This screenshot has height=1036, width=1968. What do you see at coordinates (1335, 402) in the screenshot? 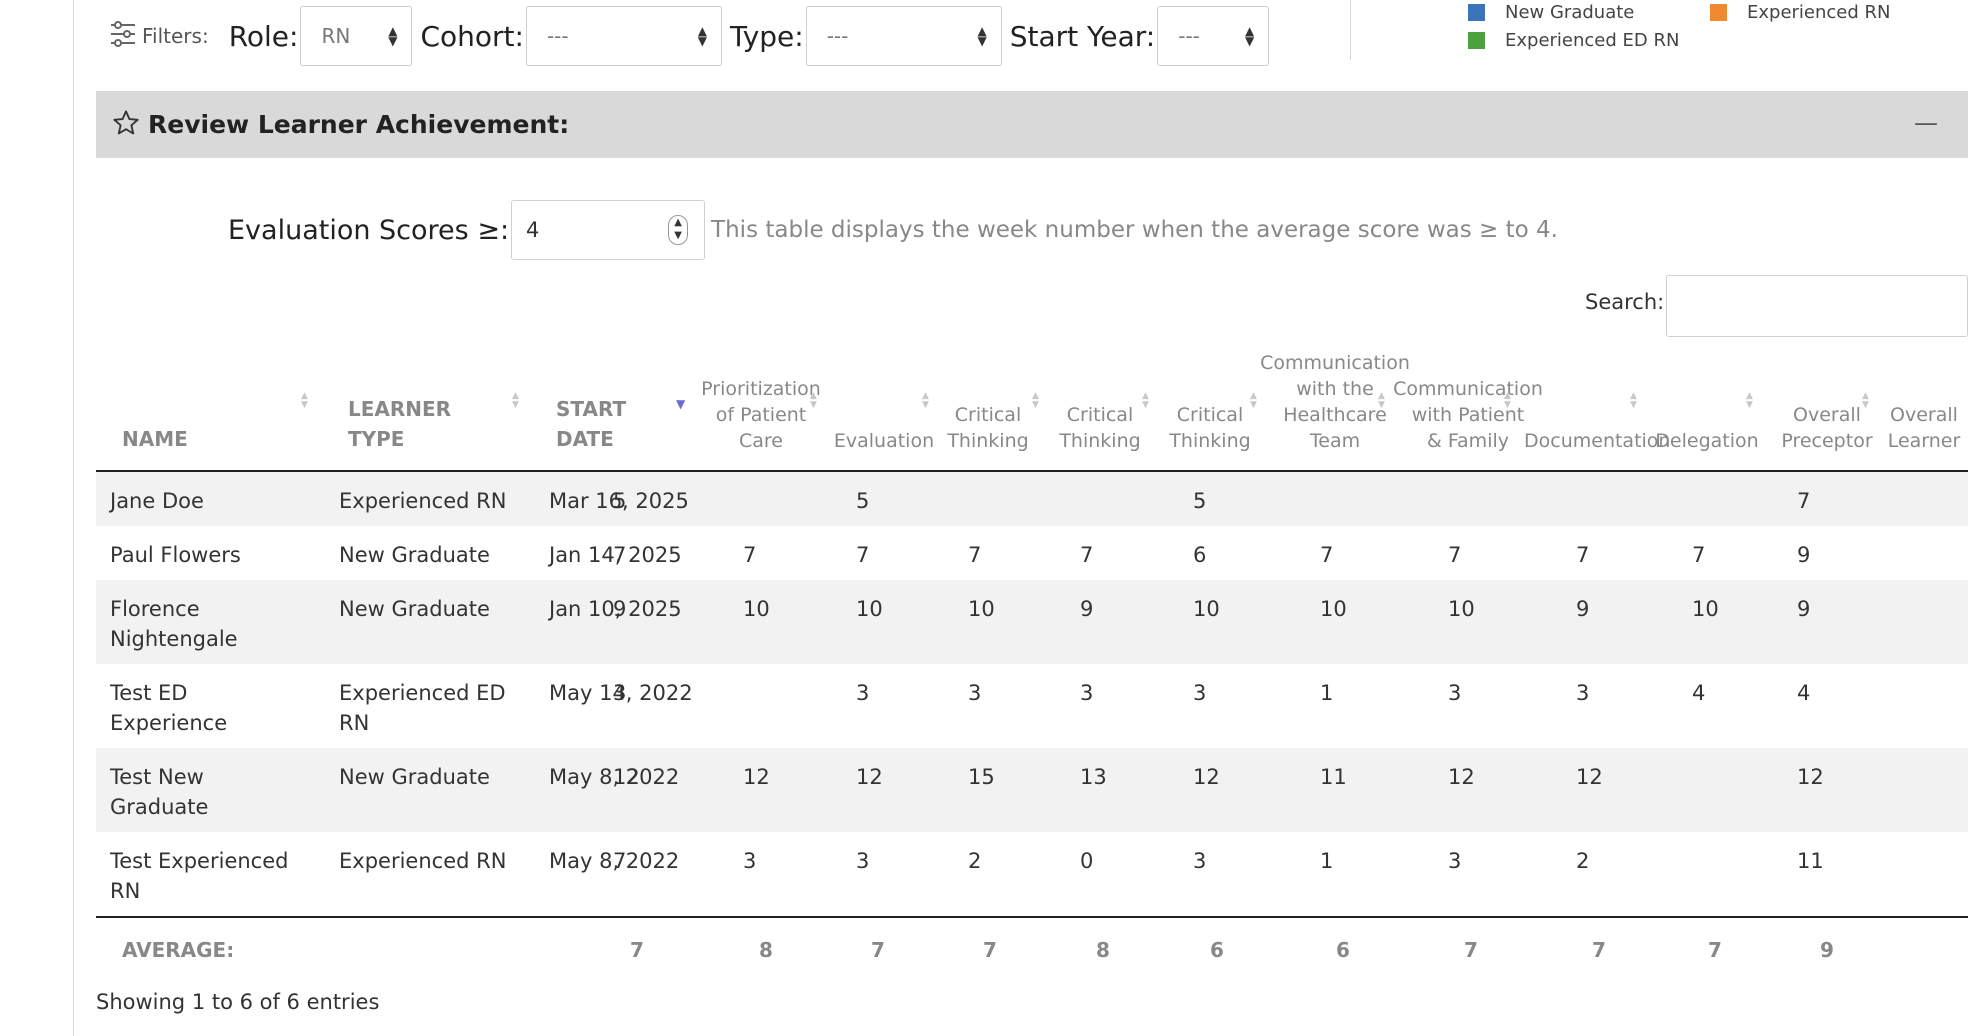
I see `column-header-communication-with-the-healthcare-team: Communication with the Healthcare Team` at bounding box center [1335, 402].